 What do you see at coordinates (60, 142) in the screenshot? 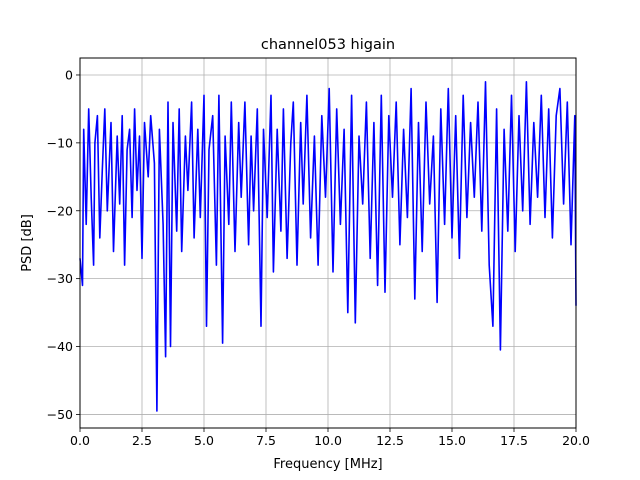
I see `y-tick-label: −10` at bounding box center [60, 142].